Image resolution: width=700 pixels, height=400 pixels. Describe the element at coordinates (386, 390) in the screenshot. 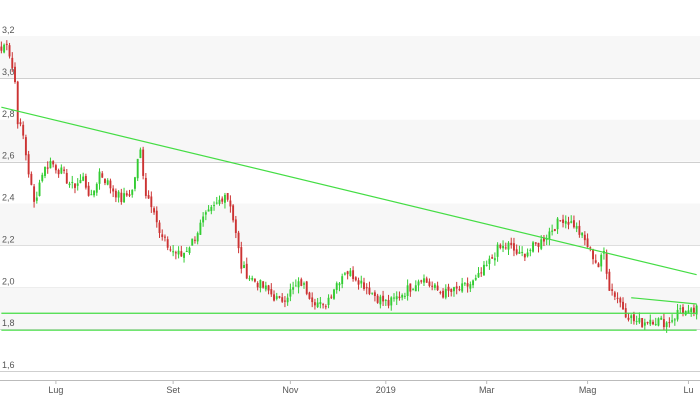

I see `x-tick-label: 2019` at that location.